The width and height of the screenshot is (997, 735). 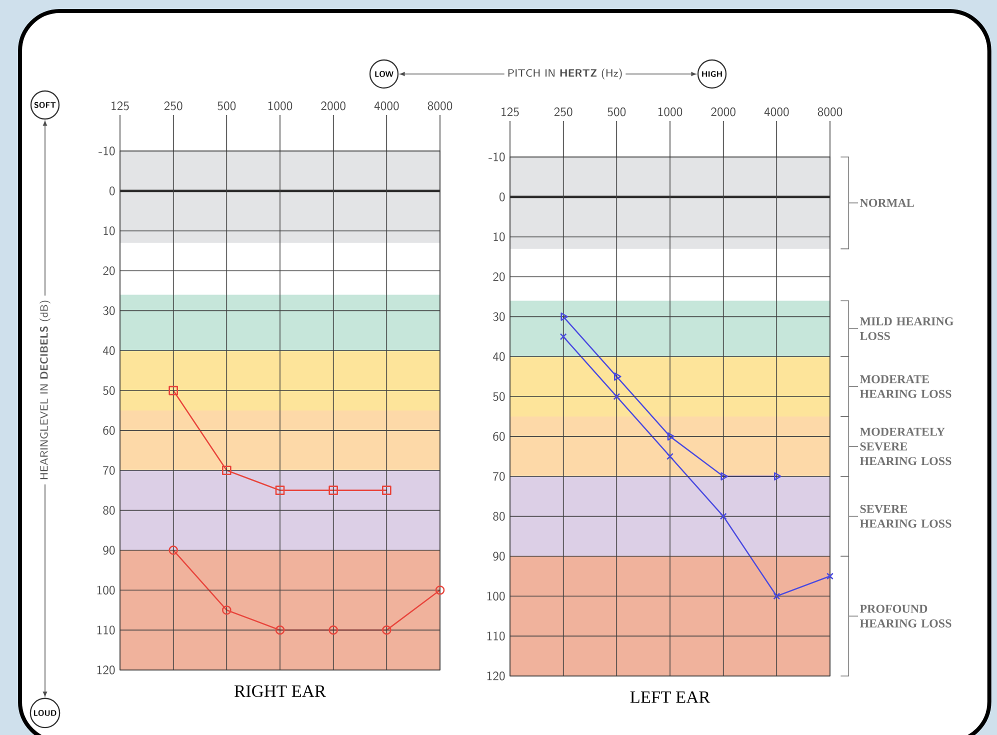 I want to click on band-label: MODERATELY SEVERE HEARING LOSS, so click(x=906, y=447).